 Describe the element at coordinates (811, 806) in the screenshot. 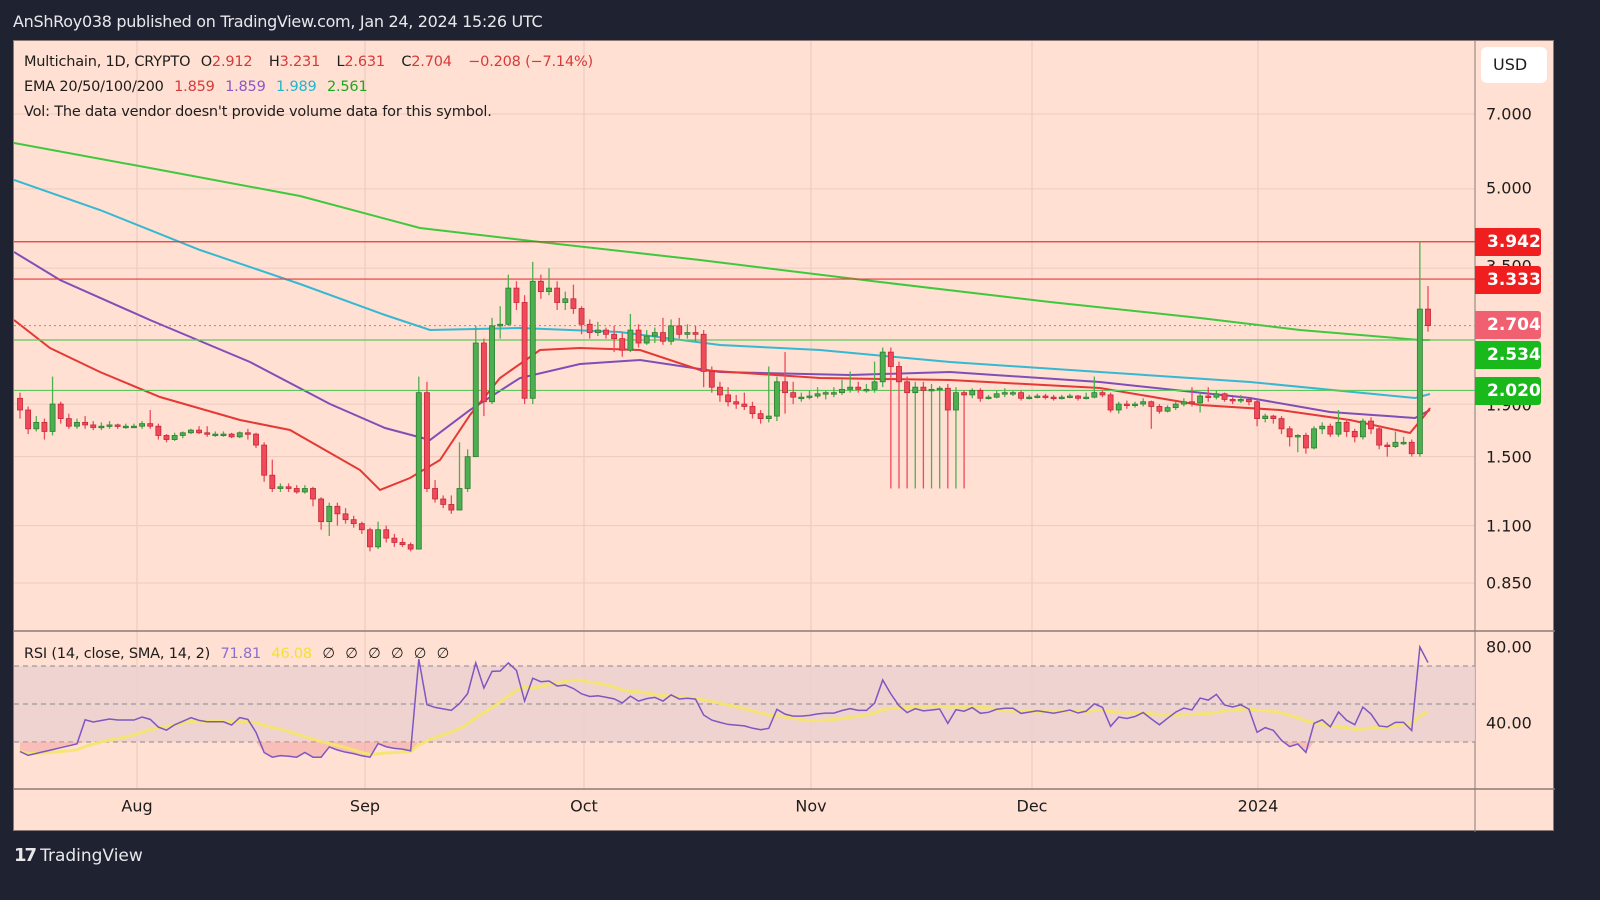

I see `month-label: Nov` at that location.